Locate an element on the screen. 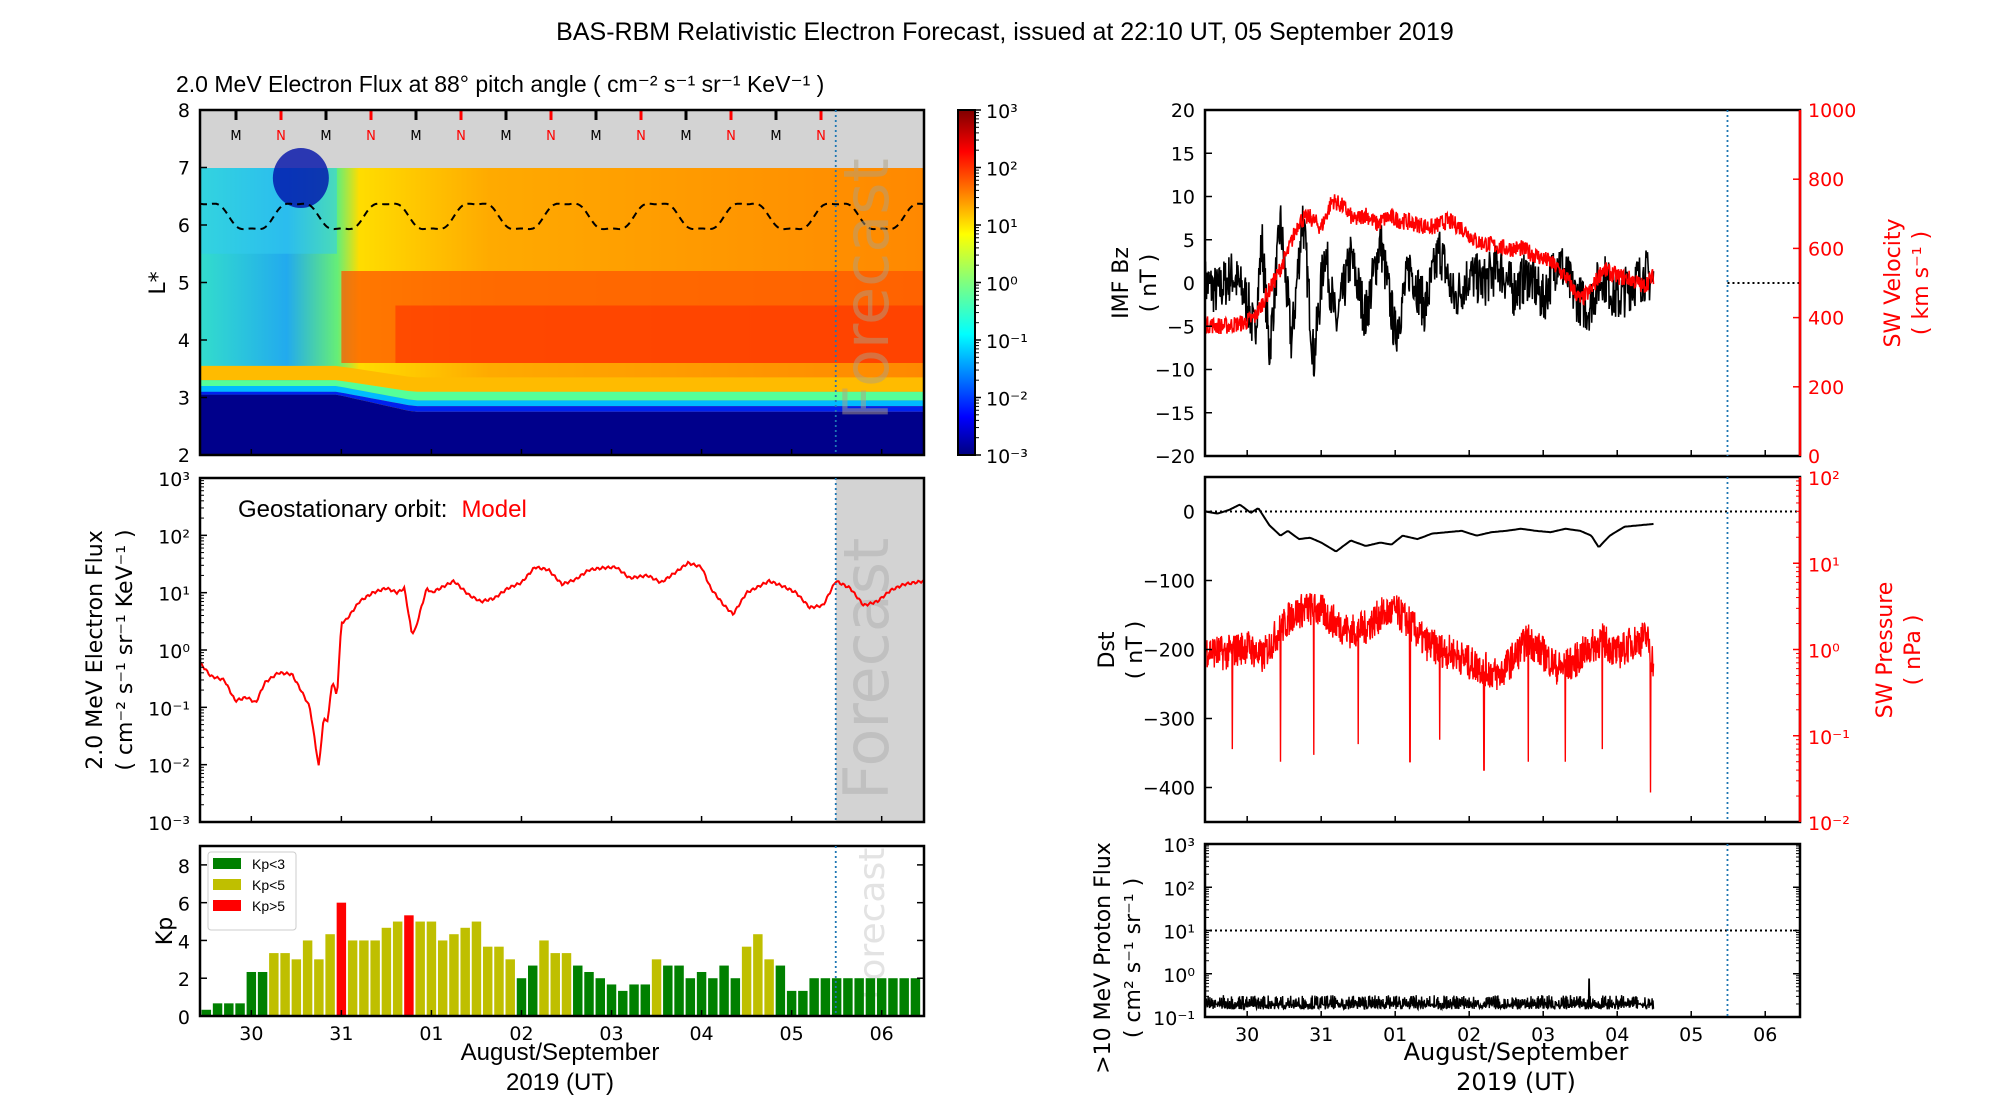  colorbar-tick-label: 10⁻³ is located at coordinates (1007, 457).